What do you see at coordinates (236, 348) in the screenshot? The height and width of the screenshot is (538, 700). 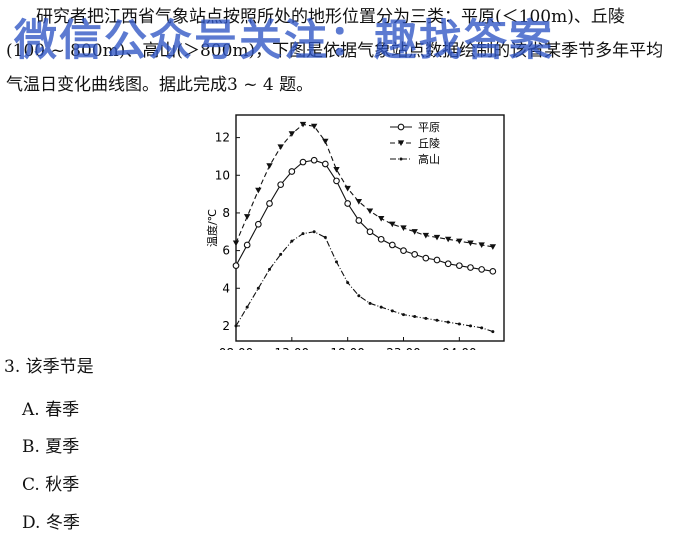 I see `x-tick-label: 08:00` at bounding box center [236, 348].